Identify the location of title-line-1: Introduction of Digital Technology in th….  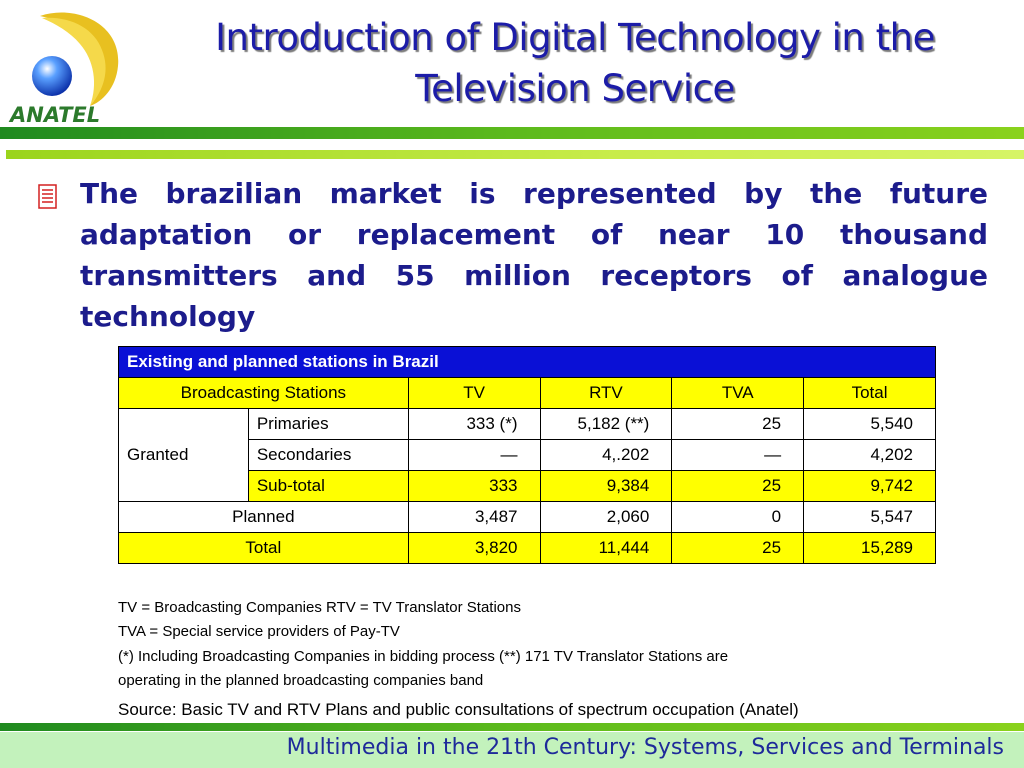
(575, 37).